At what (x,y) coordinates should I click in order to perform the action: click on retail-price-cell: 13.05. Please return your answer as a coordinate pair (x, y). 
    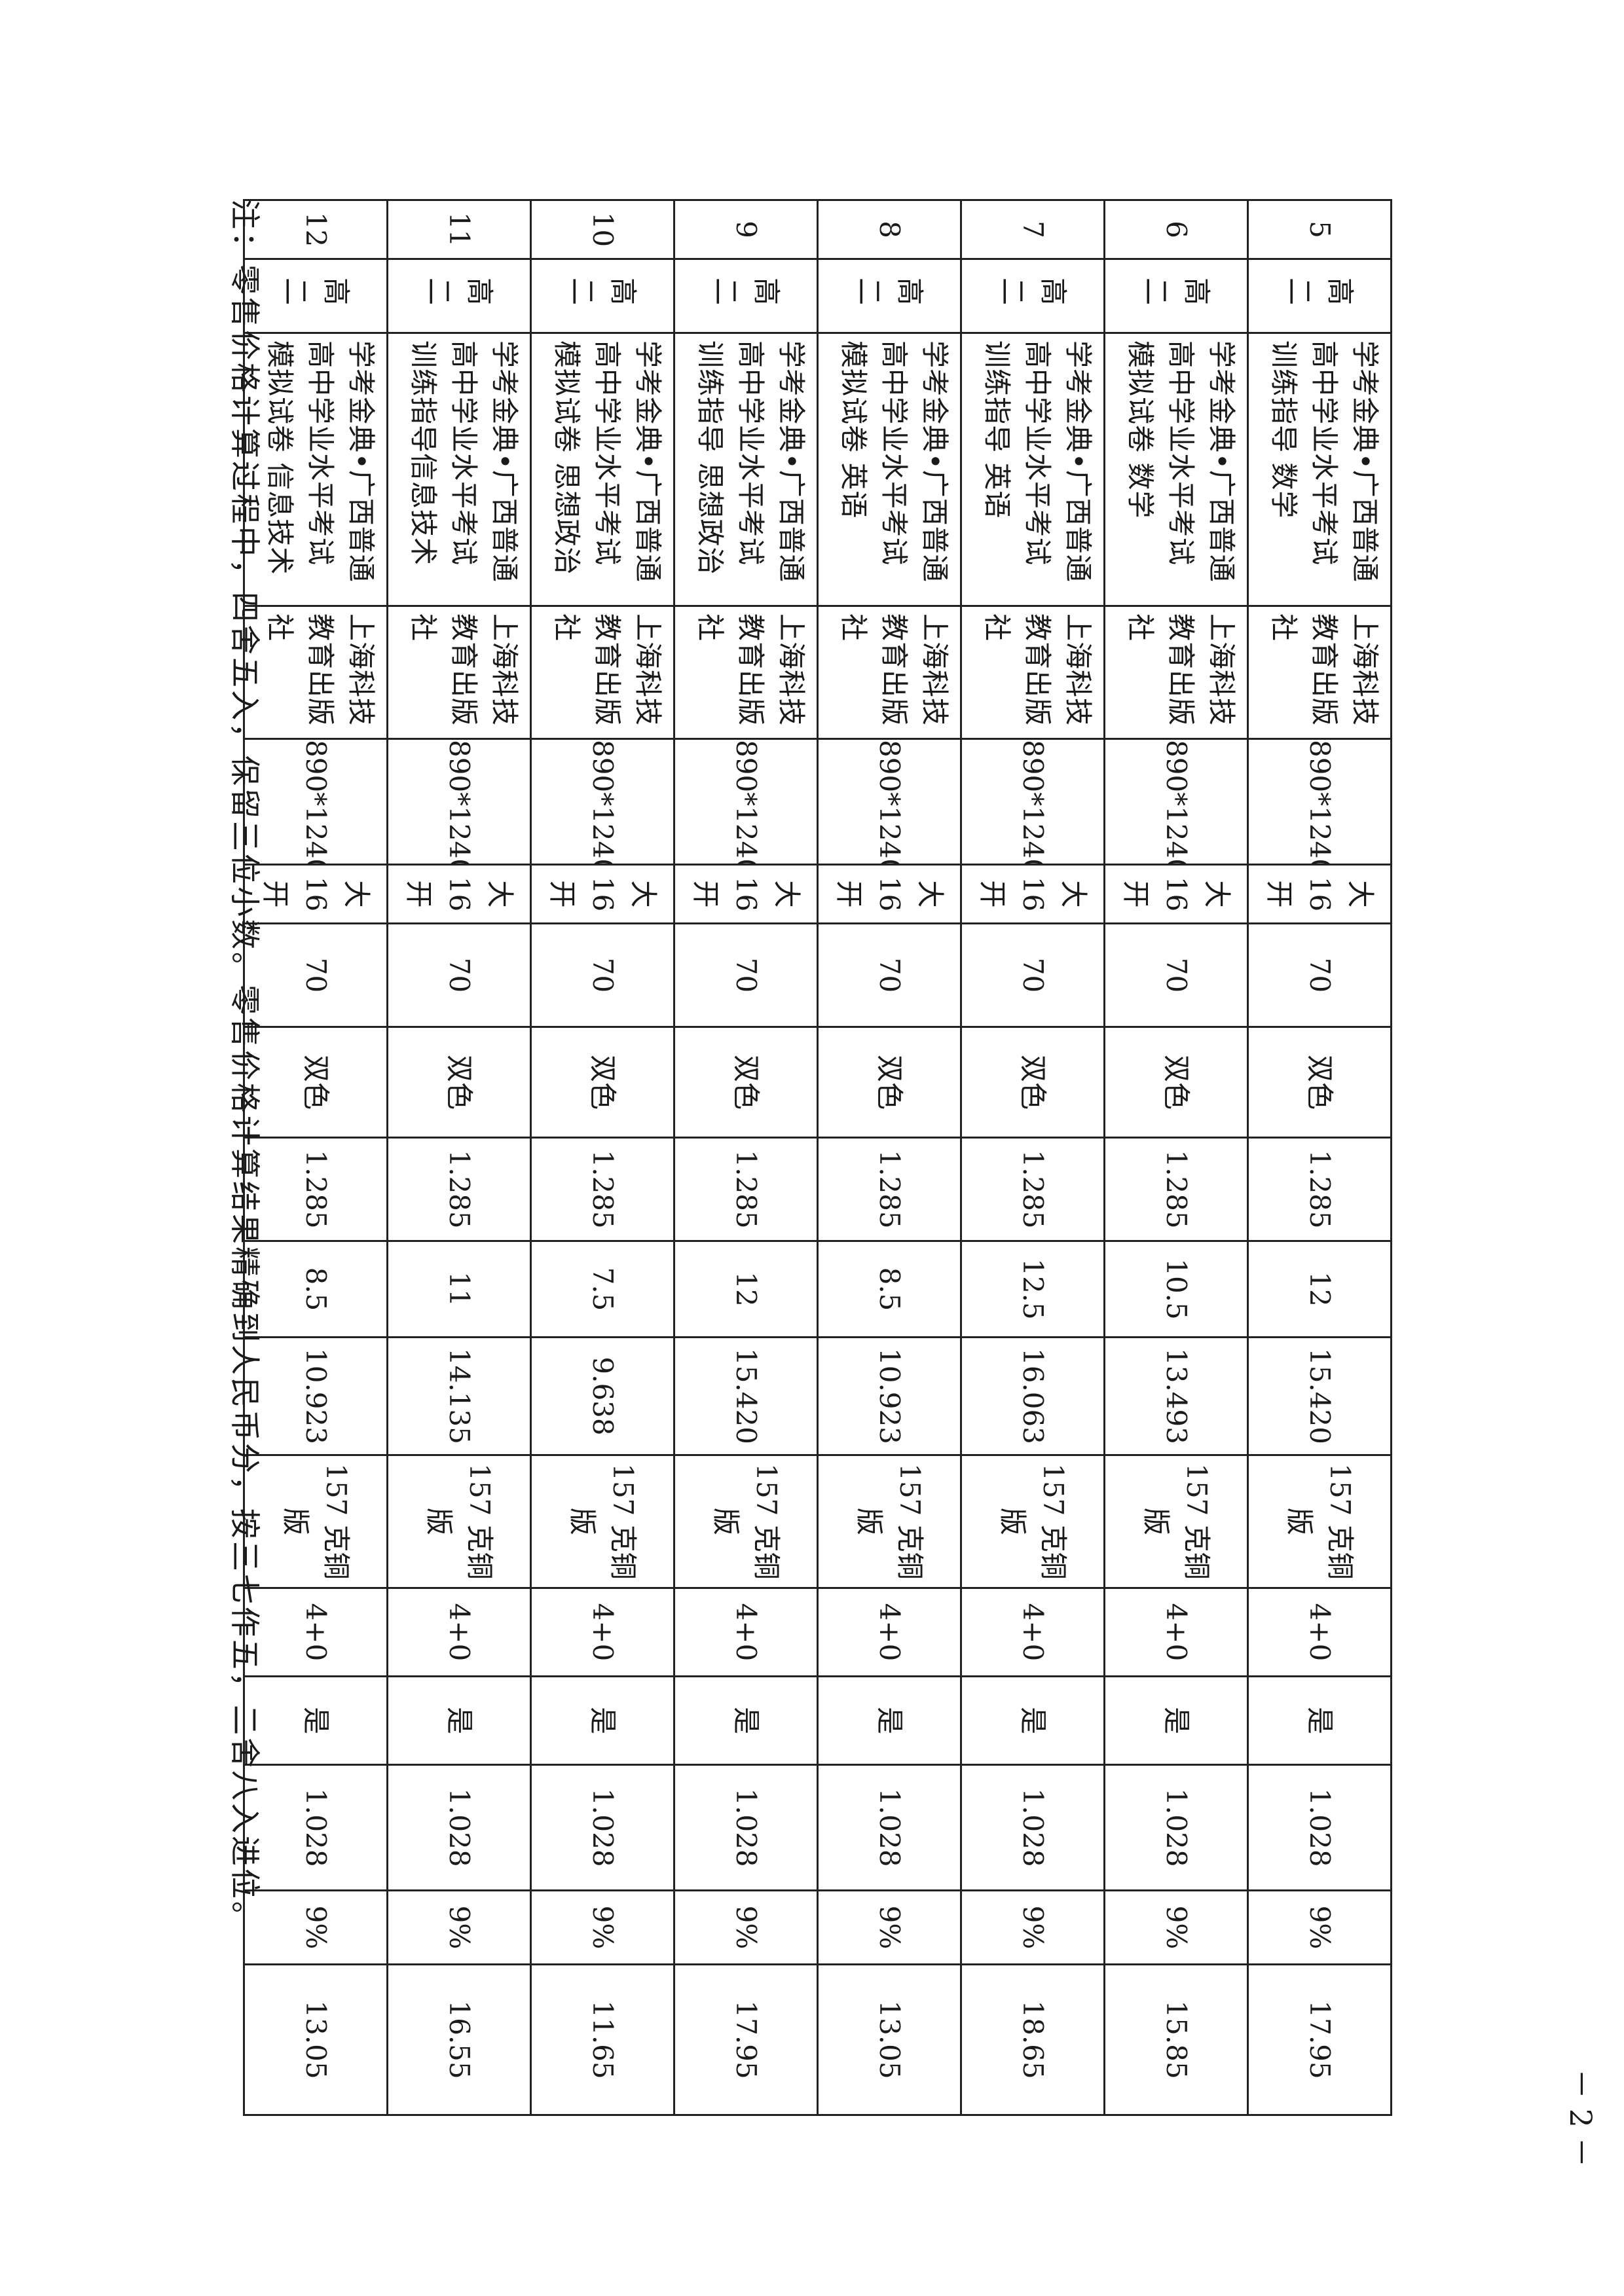
    Looking at the image, I should click on (889, 2039).